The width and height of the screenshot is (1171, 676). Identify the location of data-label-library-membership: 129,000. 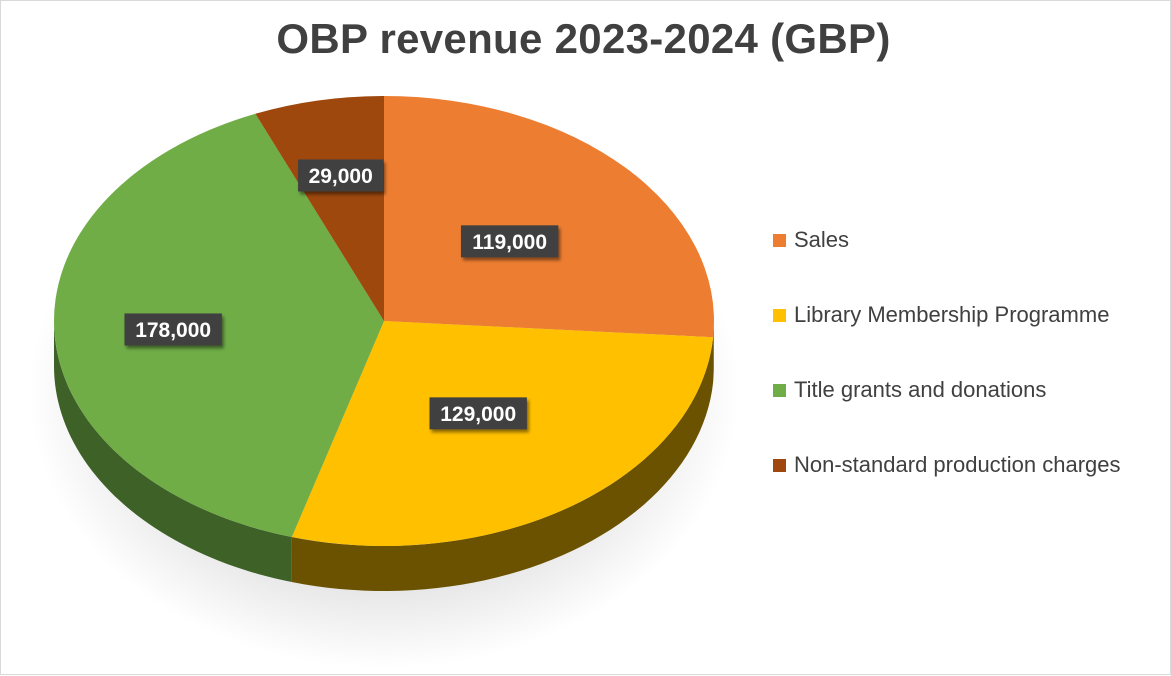
(478, 413).